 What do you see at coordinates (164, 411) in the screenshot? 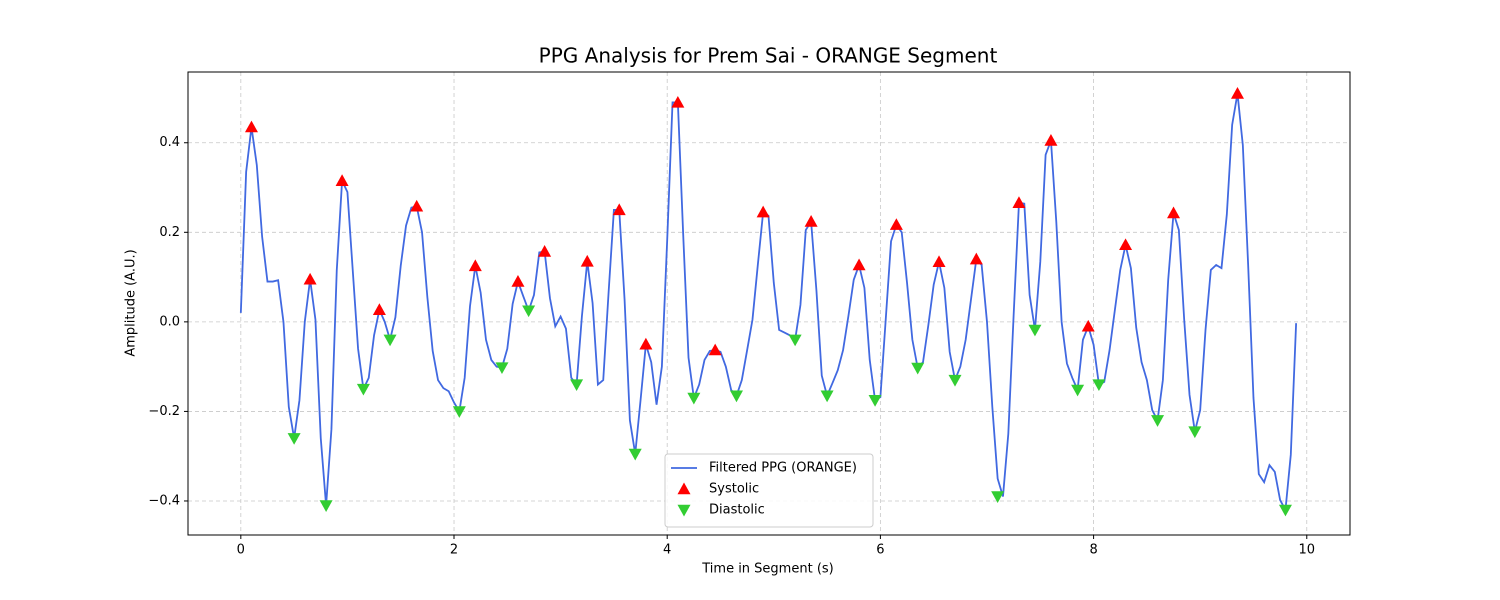
I see `y-tick-label: −0.2` at bounding box center [164, 411].